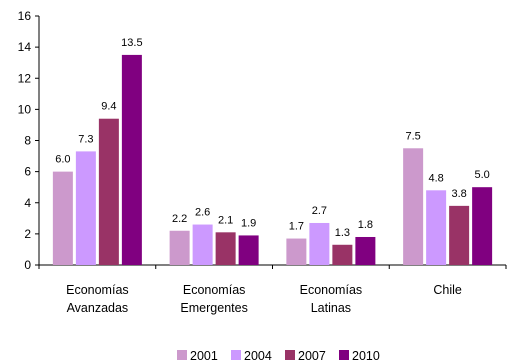 Image resolution: width=512 pixels, height=364 pixels. I want to click on category-label: Emergentes, so click(213, 308).